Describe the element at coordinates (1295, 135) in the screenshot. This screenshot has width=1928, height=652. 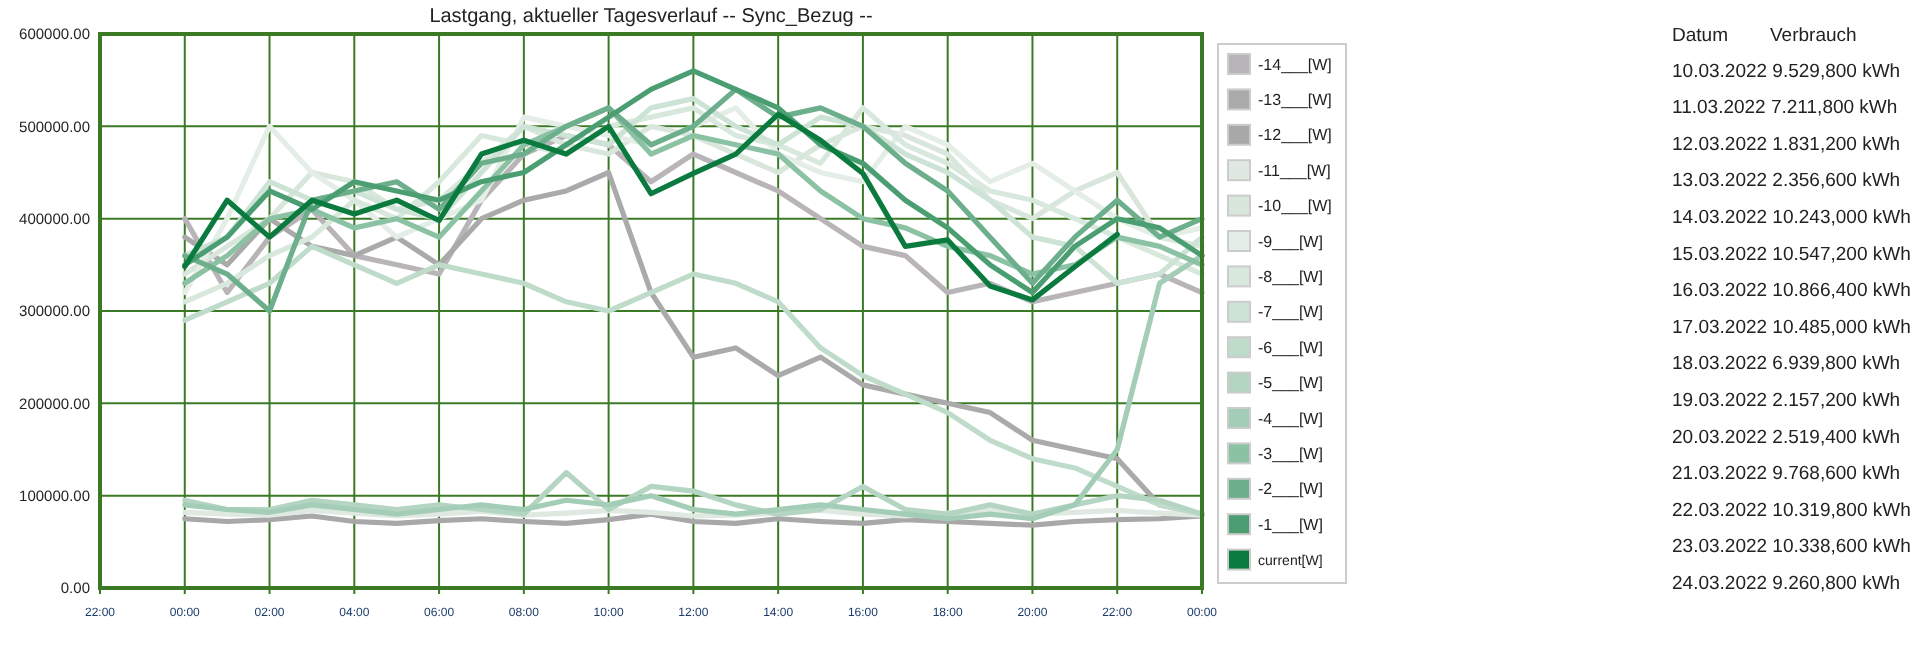
I see `legend-label: -12___[W]` at that location.